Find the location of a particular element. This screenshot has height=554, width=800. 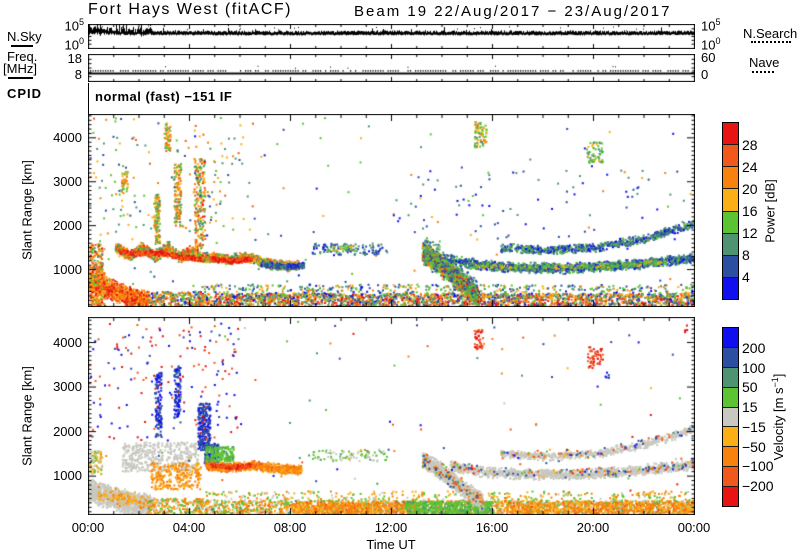

colorbar-tick-label: 12 is located at coordinates (750, 233).